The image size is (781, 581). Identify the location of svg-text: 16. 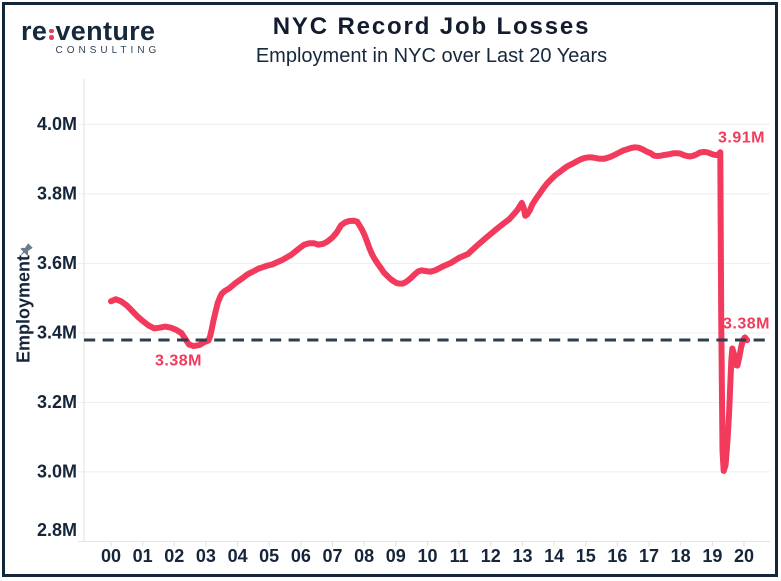
(617, 556).